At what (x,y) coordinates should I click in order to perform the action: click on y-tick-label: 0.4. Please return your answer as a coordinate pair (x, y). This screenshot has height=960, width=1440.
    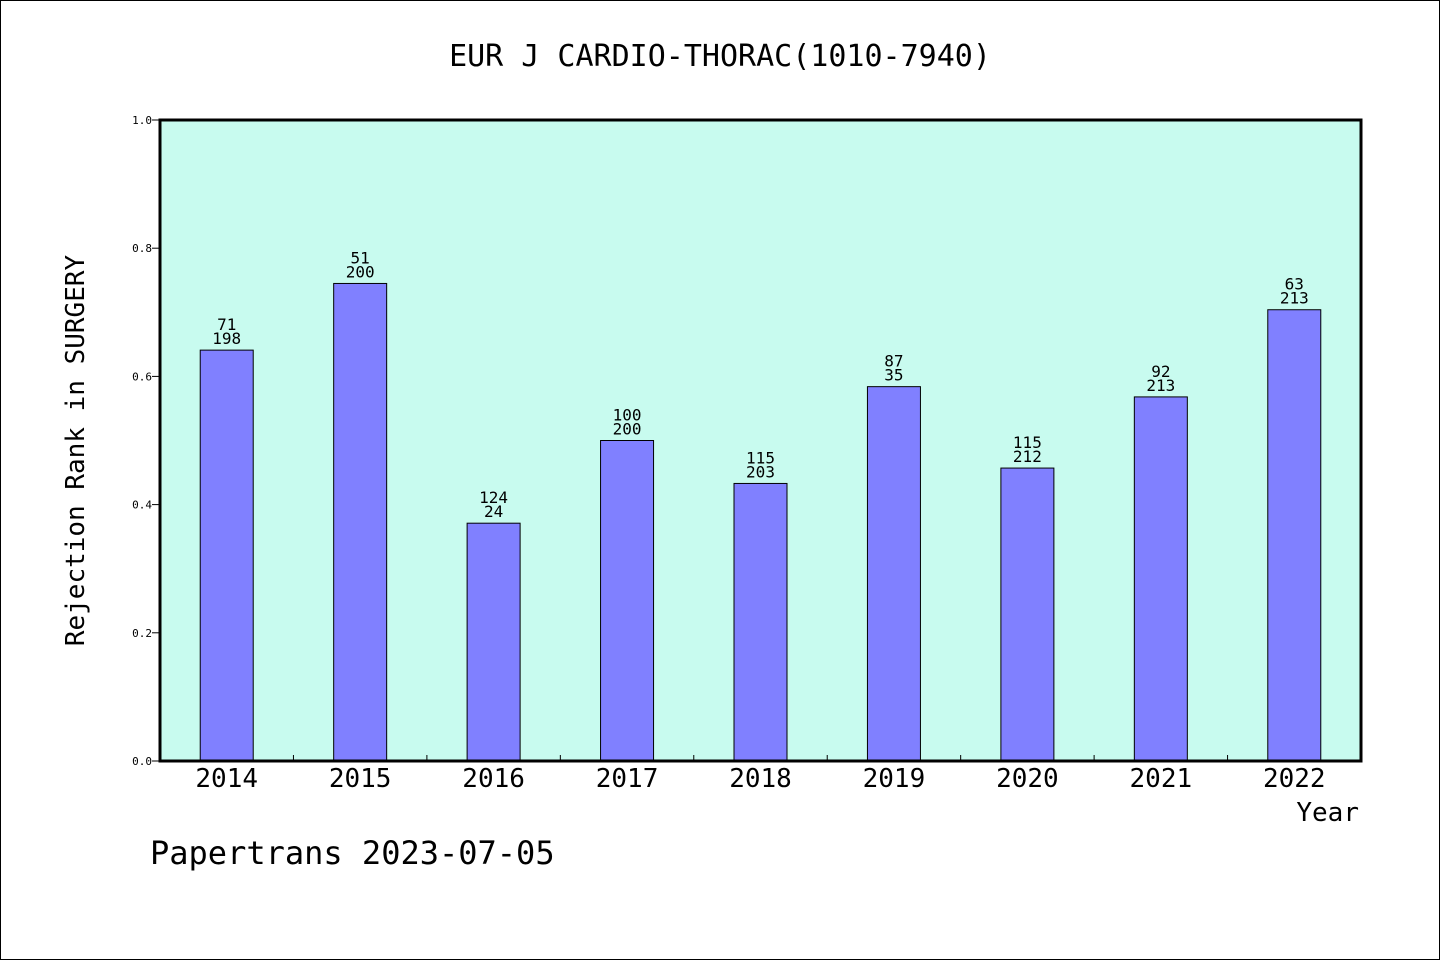
    Looking at the image, I should click on (142, 505).